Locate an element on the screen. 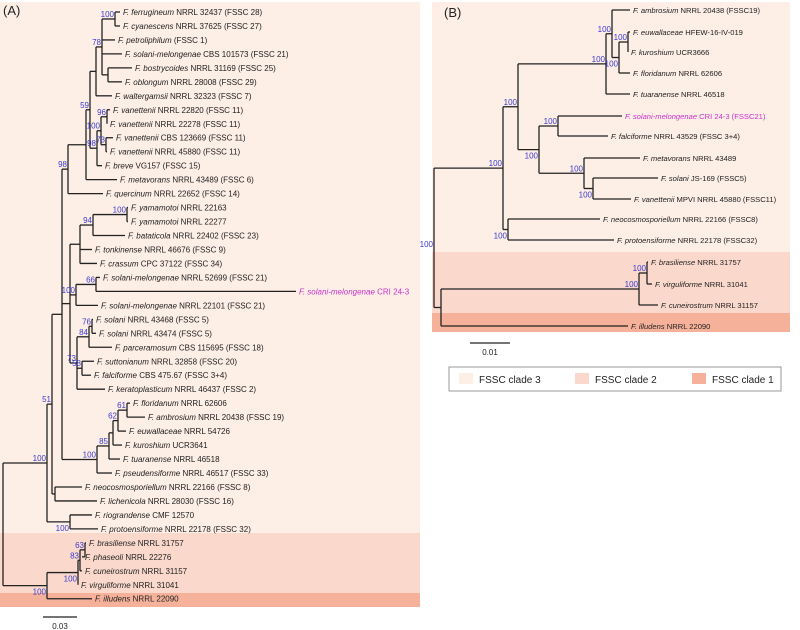 The height and width of the screenshot is (630, 800). strain-id: NRRL 20438 (FSSC19) is located at coordinates (721, 10).